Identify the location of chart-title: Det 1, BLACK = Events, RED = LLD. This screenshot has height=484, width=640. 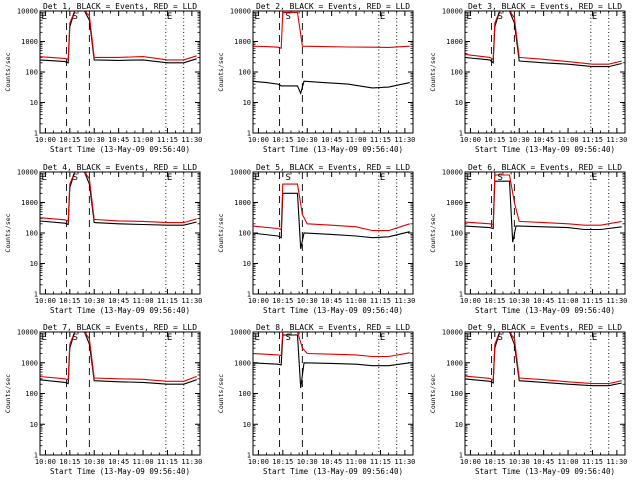
(120, 6).